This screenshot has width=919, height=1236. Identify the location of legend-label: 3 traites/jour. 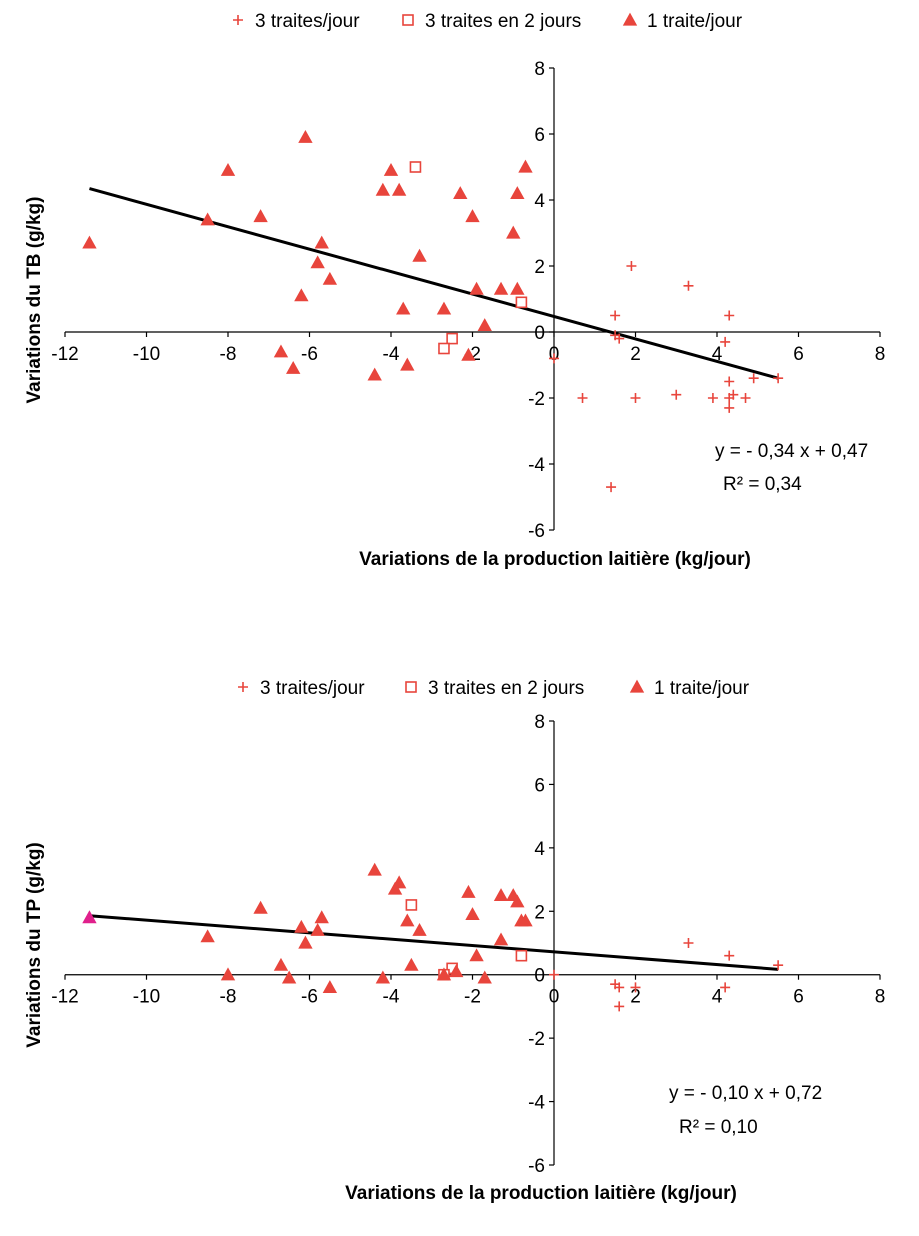
(312, 688).